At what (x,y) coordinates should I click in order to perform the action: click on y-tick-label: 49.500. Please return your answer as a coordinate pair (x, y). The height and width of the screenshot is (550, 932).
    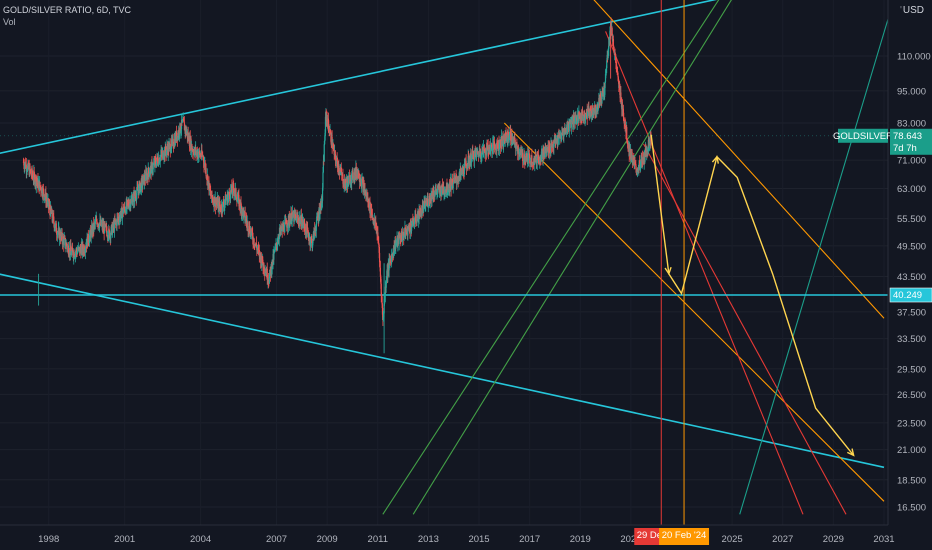
    Looking at the image, I should click on (911, 246).